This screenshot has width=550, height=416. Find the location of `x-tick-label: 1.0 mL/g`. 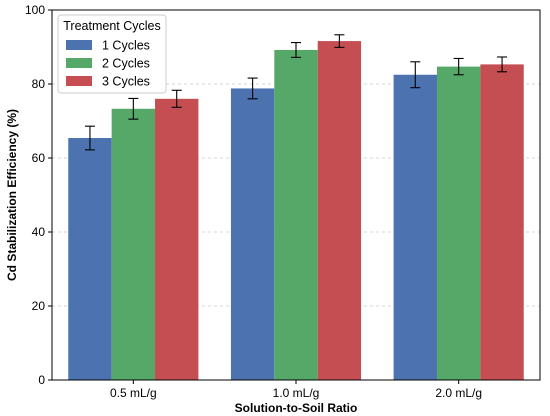

x-tick-label: 1.0 mL/g is located at coordinates (296, 393).